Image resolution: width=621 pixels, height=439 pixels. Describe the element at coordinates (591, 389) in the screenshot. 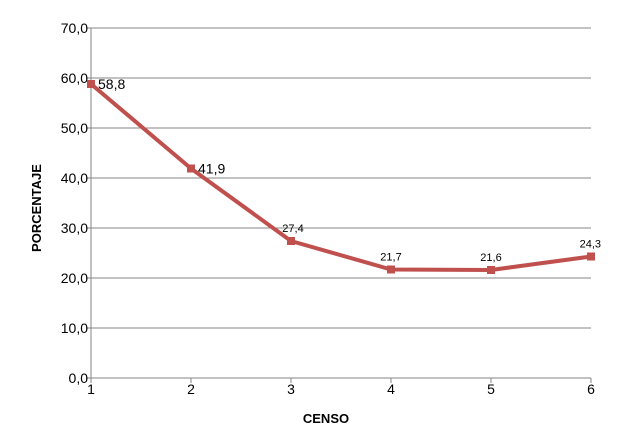

I see `x-tick-label: 6` at that location.